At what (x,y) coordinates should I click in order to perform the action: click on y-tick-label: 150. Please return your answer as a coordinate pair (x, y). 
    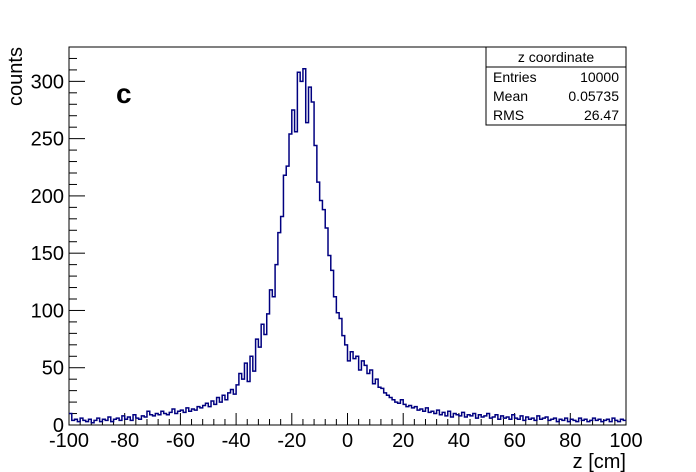
    Looking at the image, I should click on (47, 254).